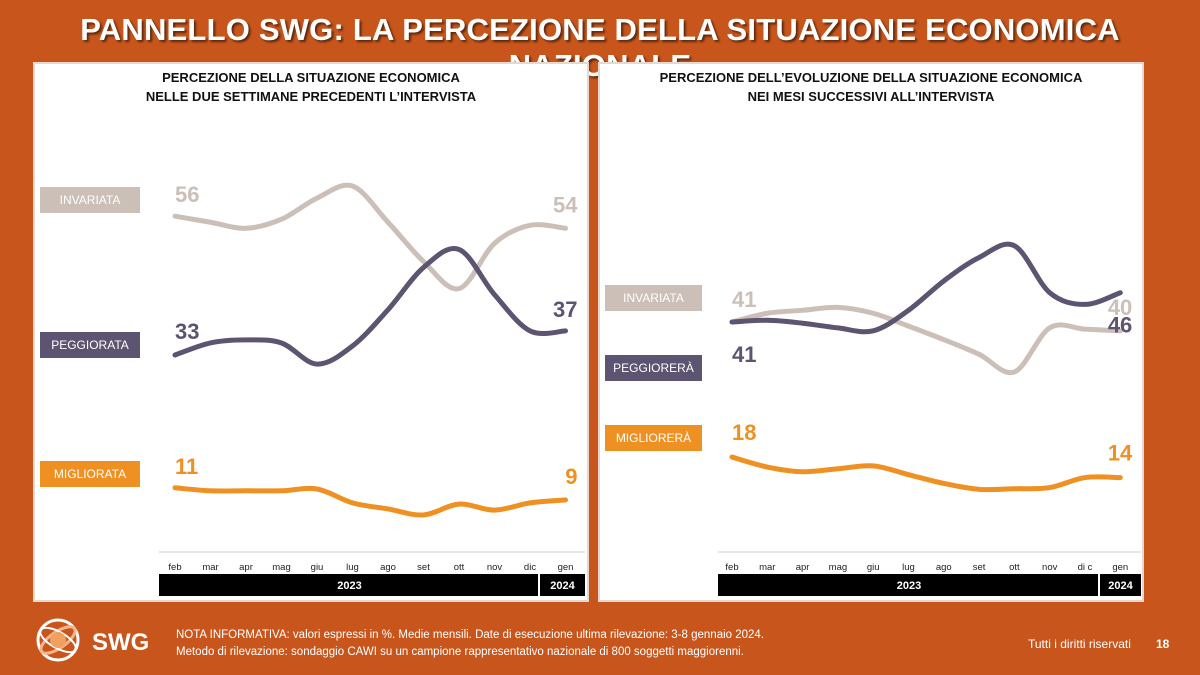  I want to click on series-badge-migliorera-, so click(653, 438).